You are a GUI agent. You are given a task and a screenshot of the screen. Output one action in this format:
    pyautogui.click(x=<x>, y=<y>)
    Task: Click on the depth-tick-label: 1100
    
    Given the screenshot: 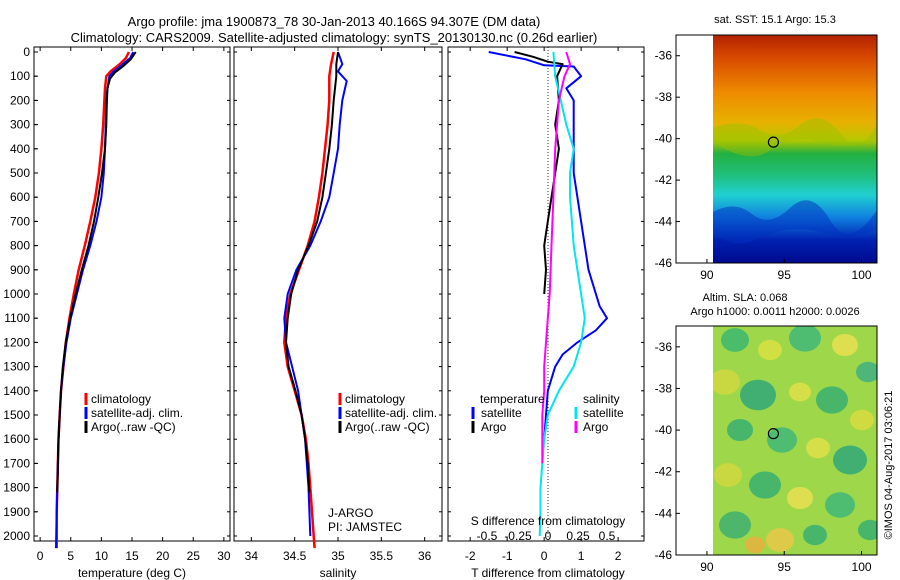 What is the action you would take?
    pyautogui.click(x=17, y=318)
    